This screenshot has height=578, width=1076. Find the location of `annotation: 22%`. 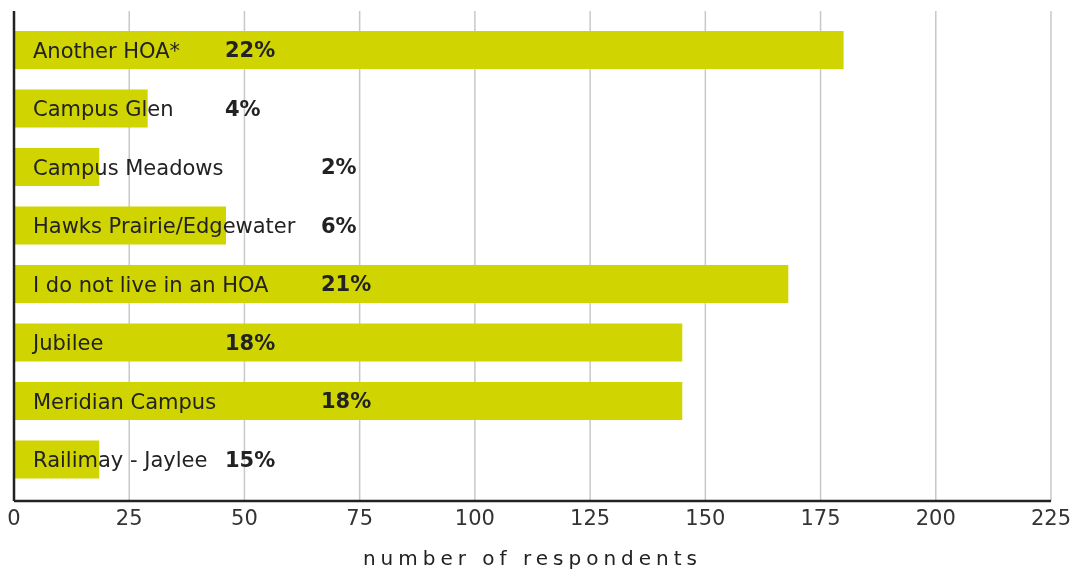

annotation: 22% is located at coordinates (250, 50).